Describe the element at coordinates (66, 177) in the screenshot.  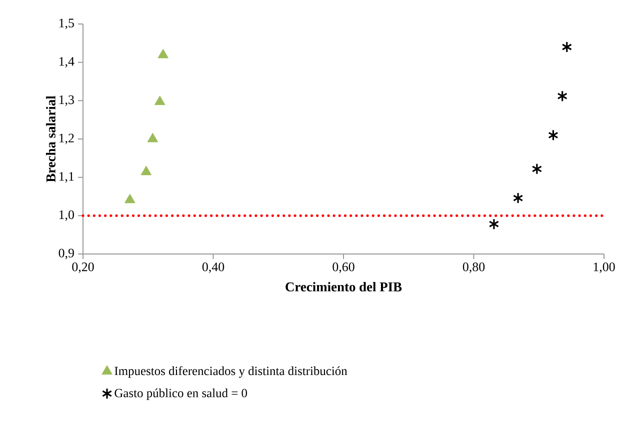
I see `y-tick-label: 1,1` at that location.